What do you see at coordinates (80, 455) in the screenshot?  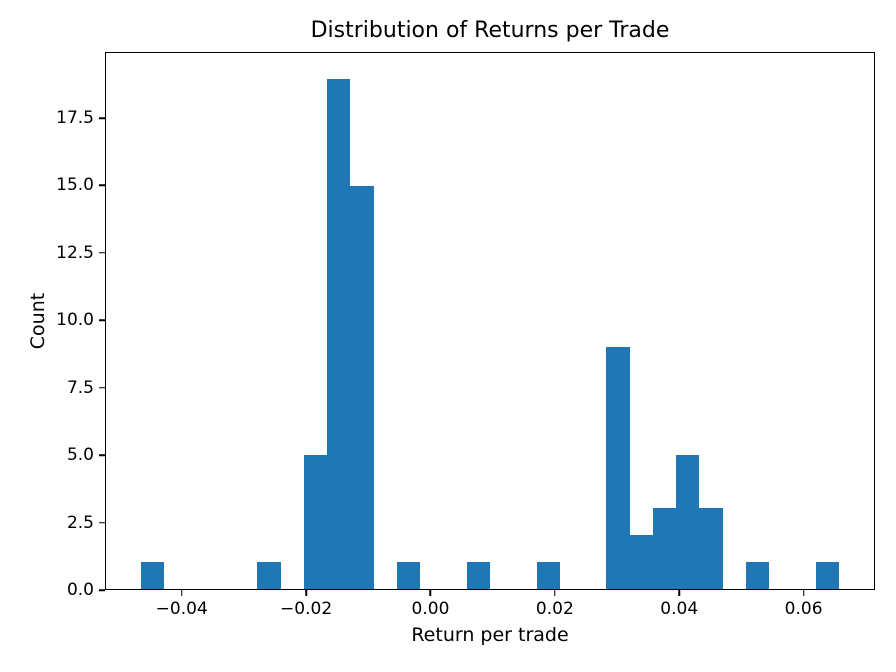 I see `y-tick-label: 5.0` at bounding box center [80, 455].